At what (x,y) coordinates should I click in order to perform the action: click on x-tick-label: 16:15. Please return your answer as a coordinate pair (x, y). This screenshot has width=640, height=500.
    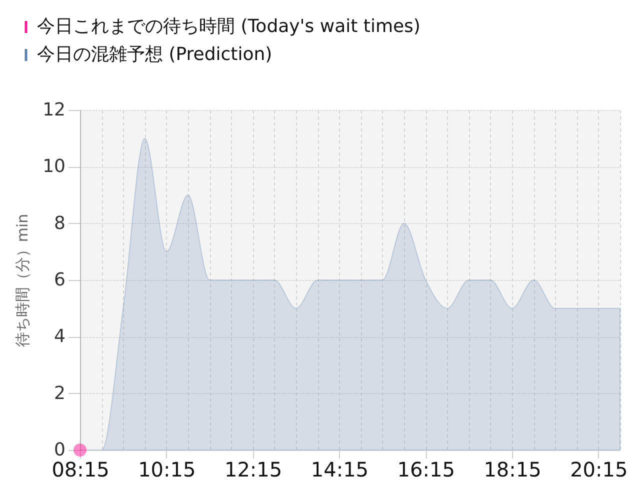
    Looking at the image, I should click on (426, 470).